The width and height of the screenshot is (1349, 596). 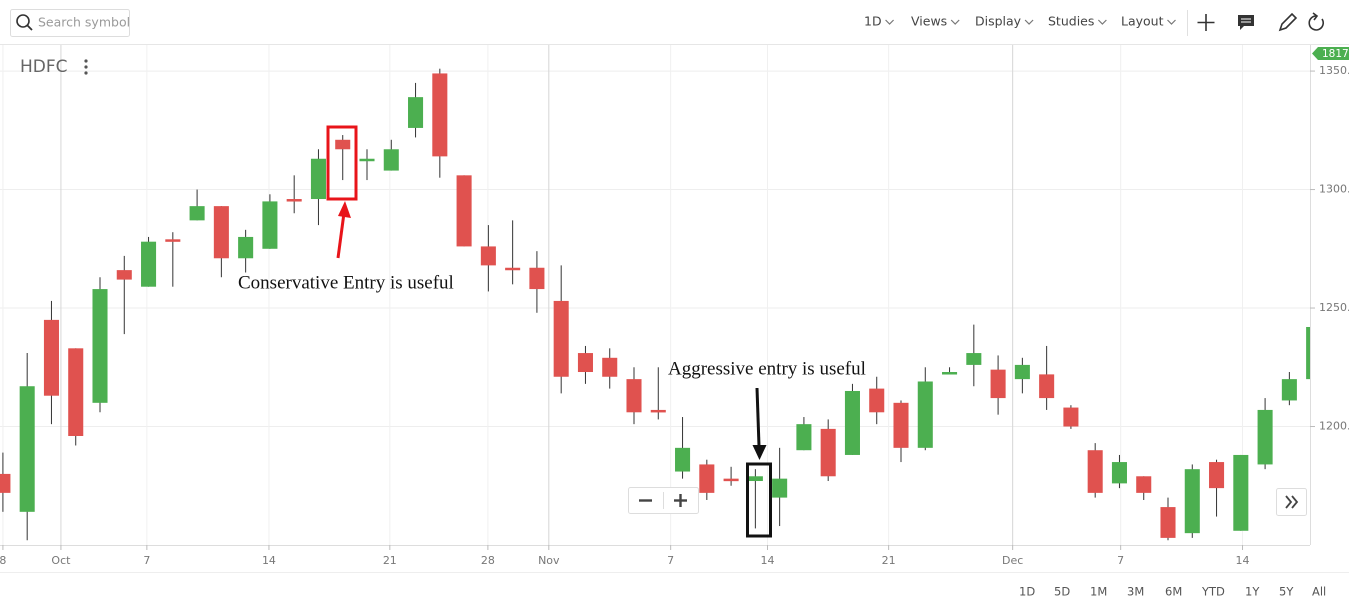 I want to click on annotation: Aggressive entry is useful, so click(x=767, y=368).